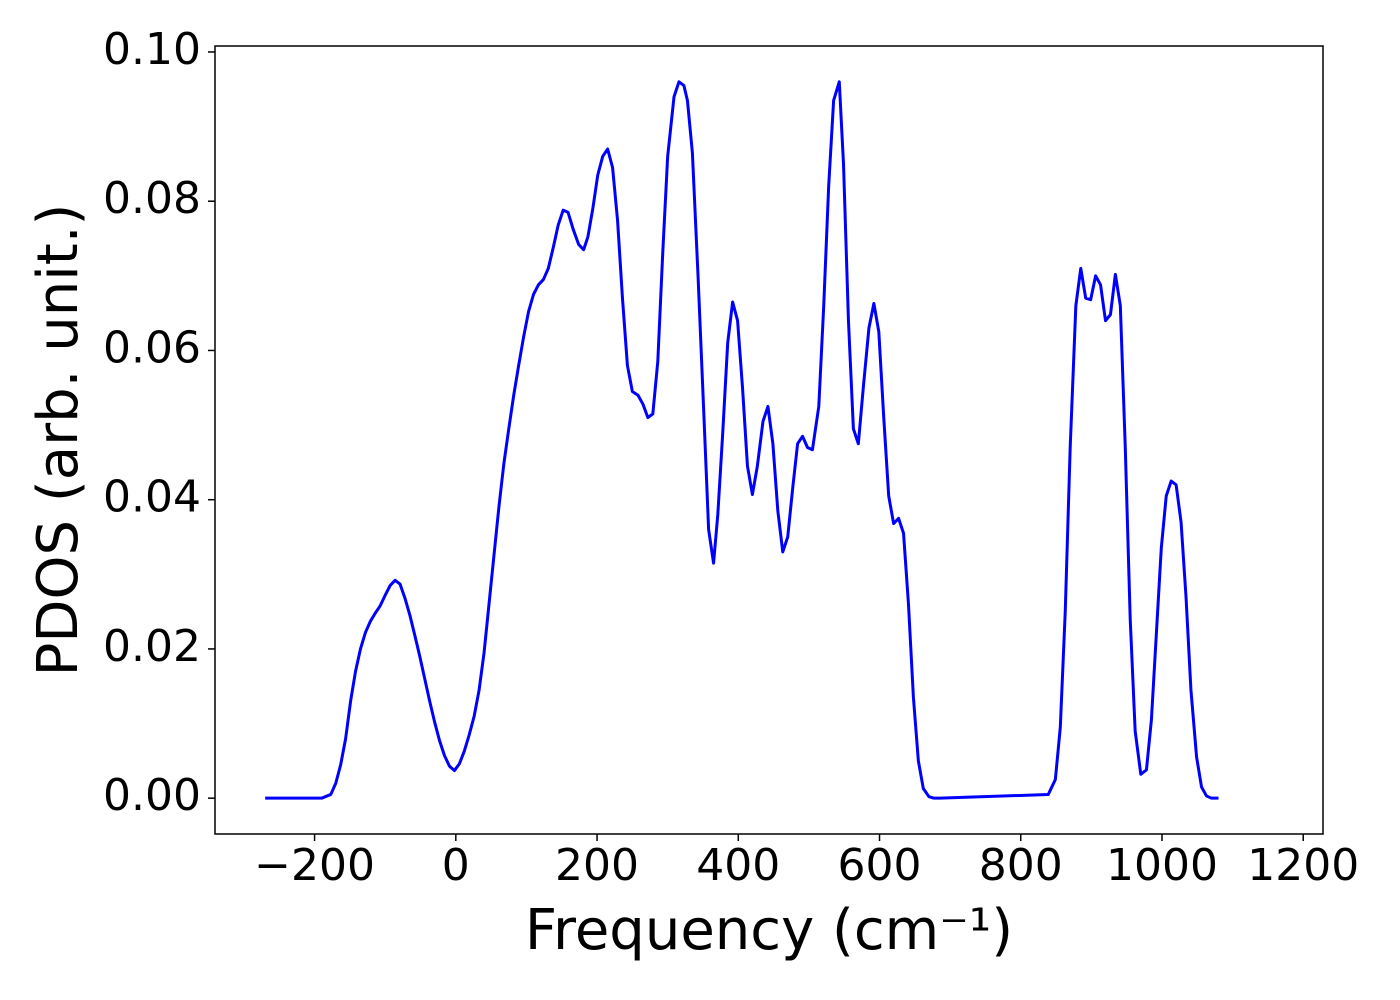 The height and width of the screenshot is (1000, 1400). What do you see at coordinates (1162, 865) in the screenshot?
I see `x-tick-label: 1000` at bounding box center [1162, 865].